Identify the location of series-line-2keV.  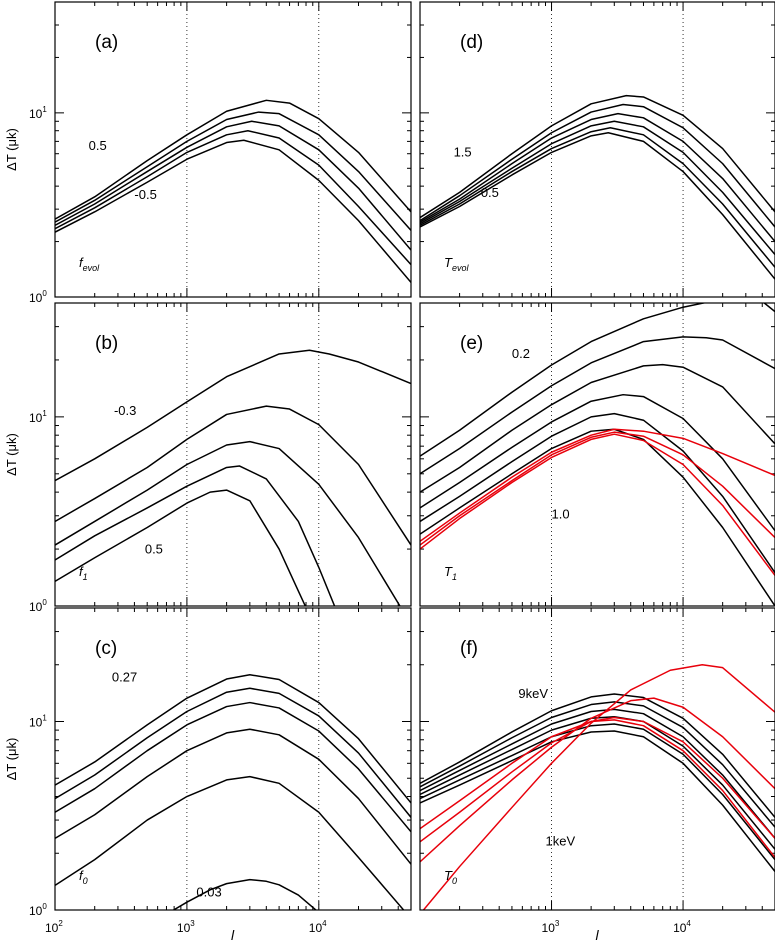
(597, 792).